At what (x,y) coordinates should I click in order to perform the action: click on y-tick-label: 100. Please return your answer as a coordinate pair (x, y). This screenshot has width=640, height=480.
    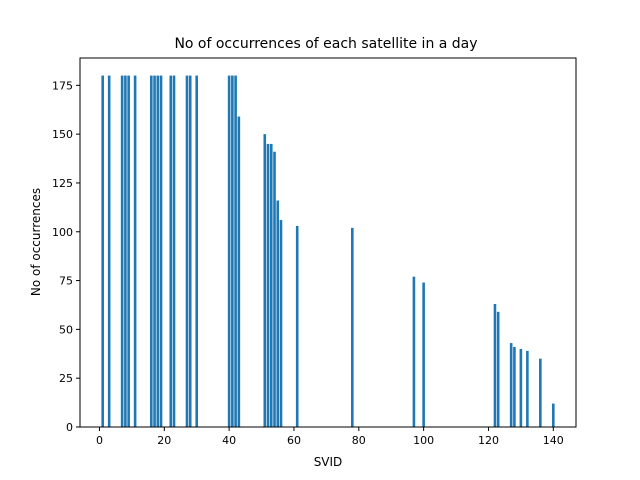
    Looking at the image, I should click on (62, 232).